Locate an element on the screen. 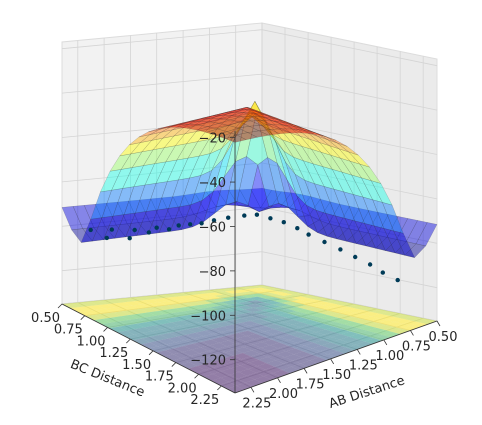 This screenshot has height=425, width=482. trajectory is located at coordinates (244, 247).